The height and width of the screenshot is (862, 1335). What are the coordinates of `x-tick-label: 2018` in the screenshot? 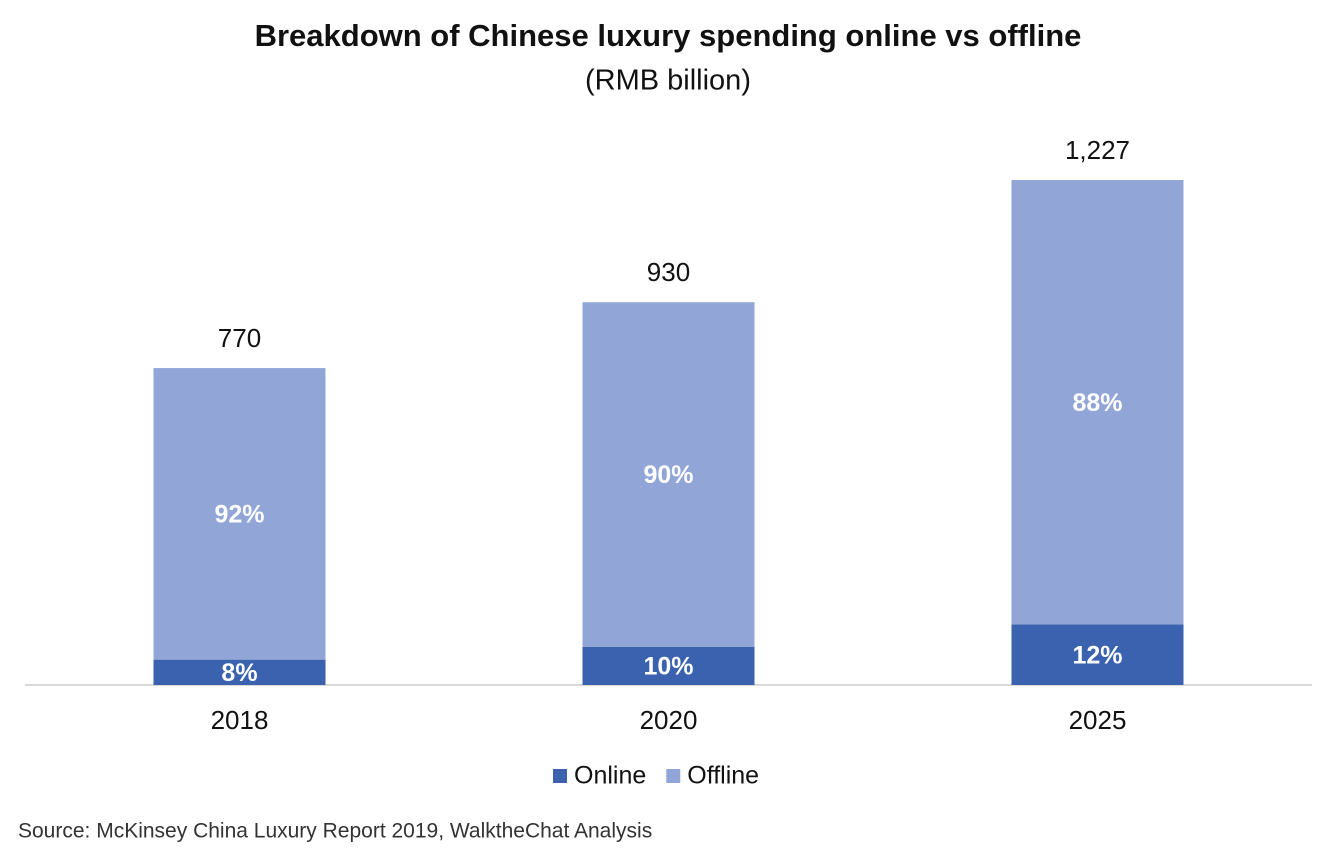 It's located at (240, 720).